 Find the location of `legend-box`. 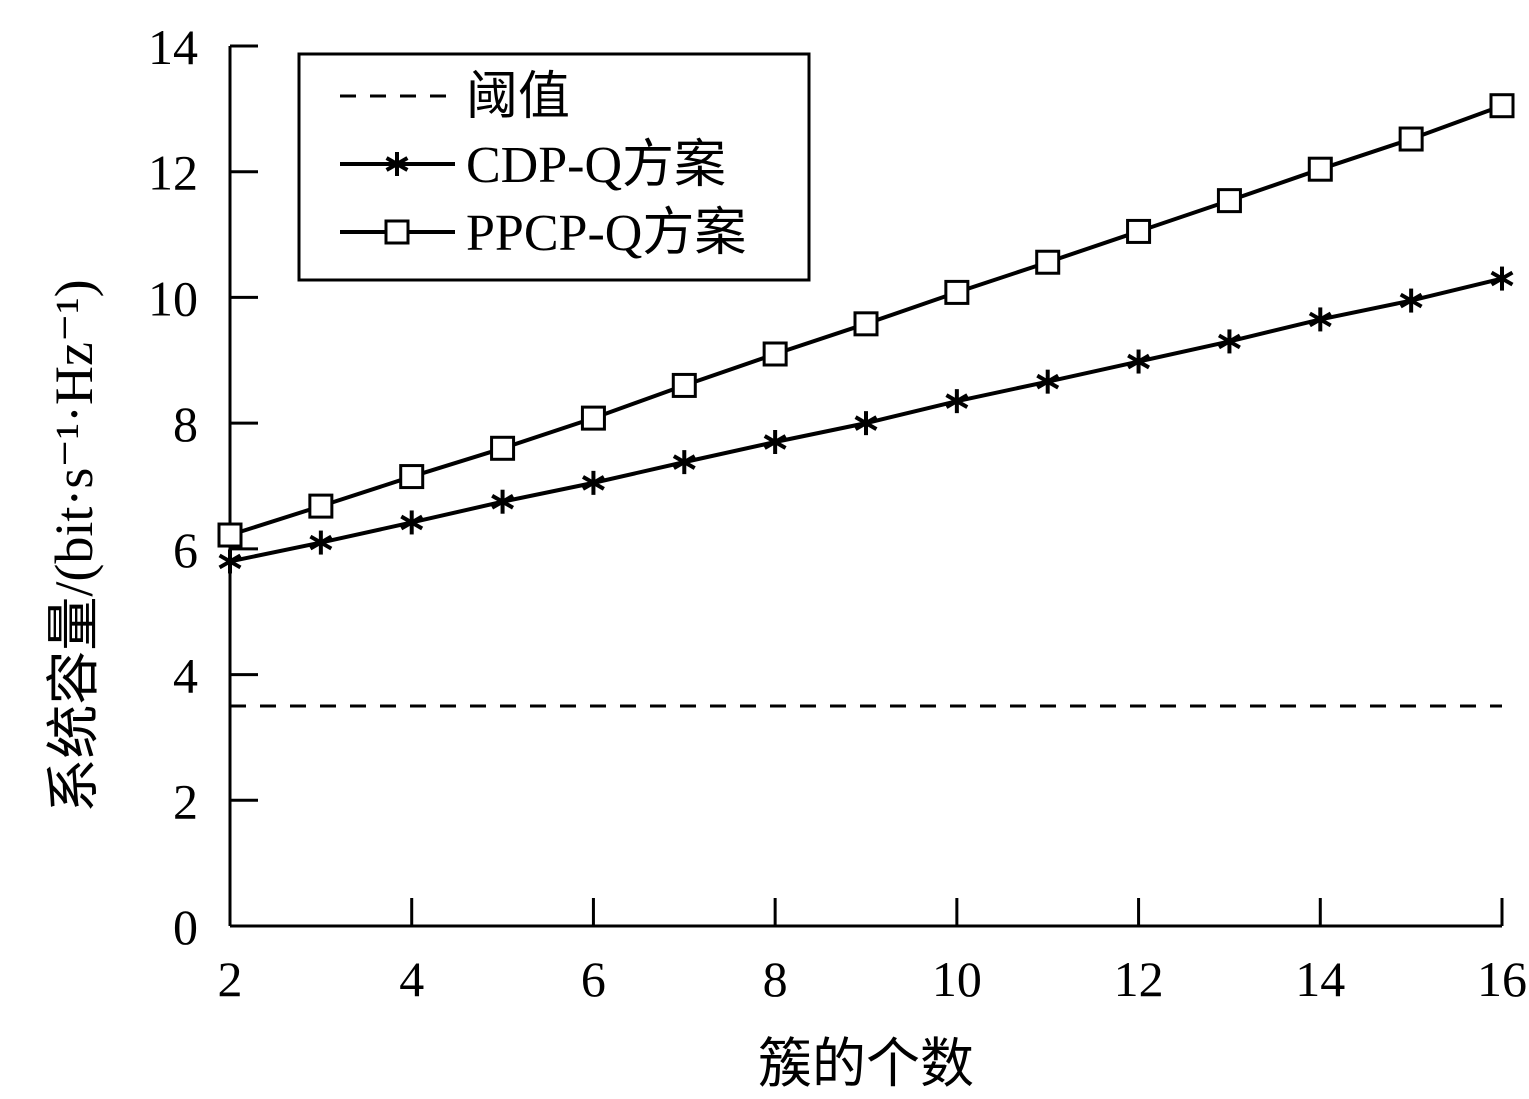

legend-box is located at coordinates (554, 167).